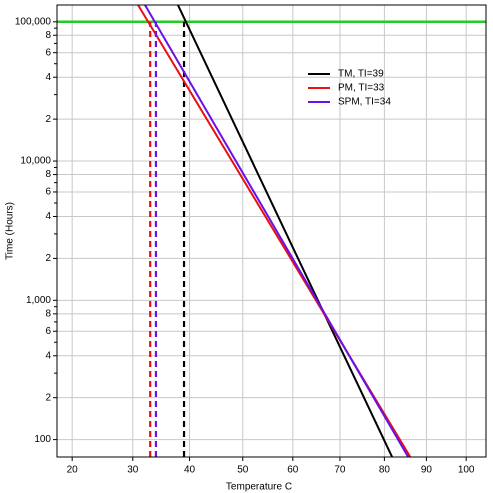  What do you see at coordinates (133, 470) in the screenshot?
I see `x-tick-label: 30` at bounding box center [133, 470].